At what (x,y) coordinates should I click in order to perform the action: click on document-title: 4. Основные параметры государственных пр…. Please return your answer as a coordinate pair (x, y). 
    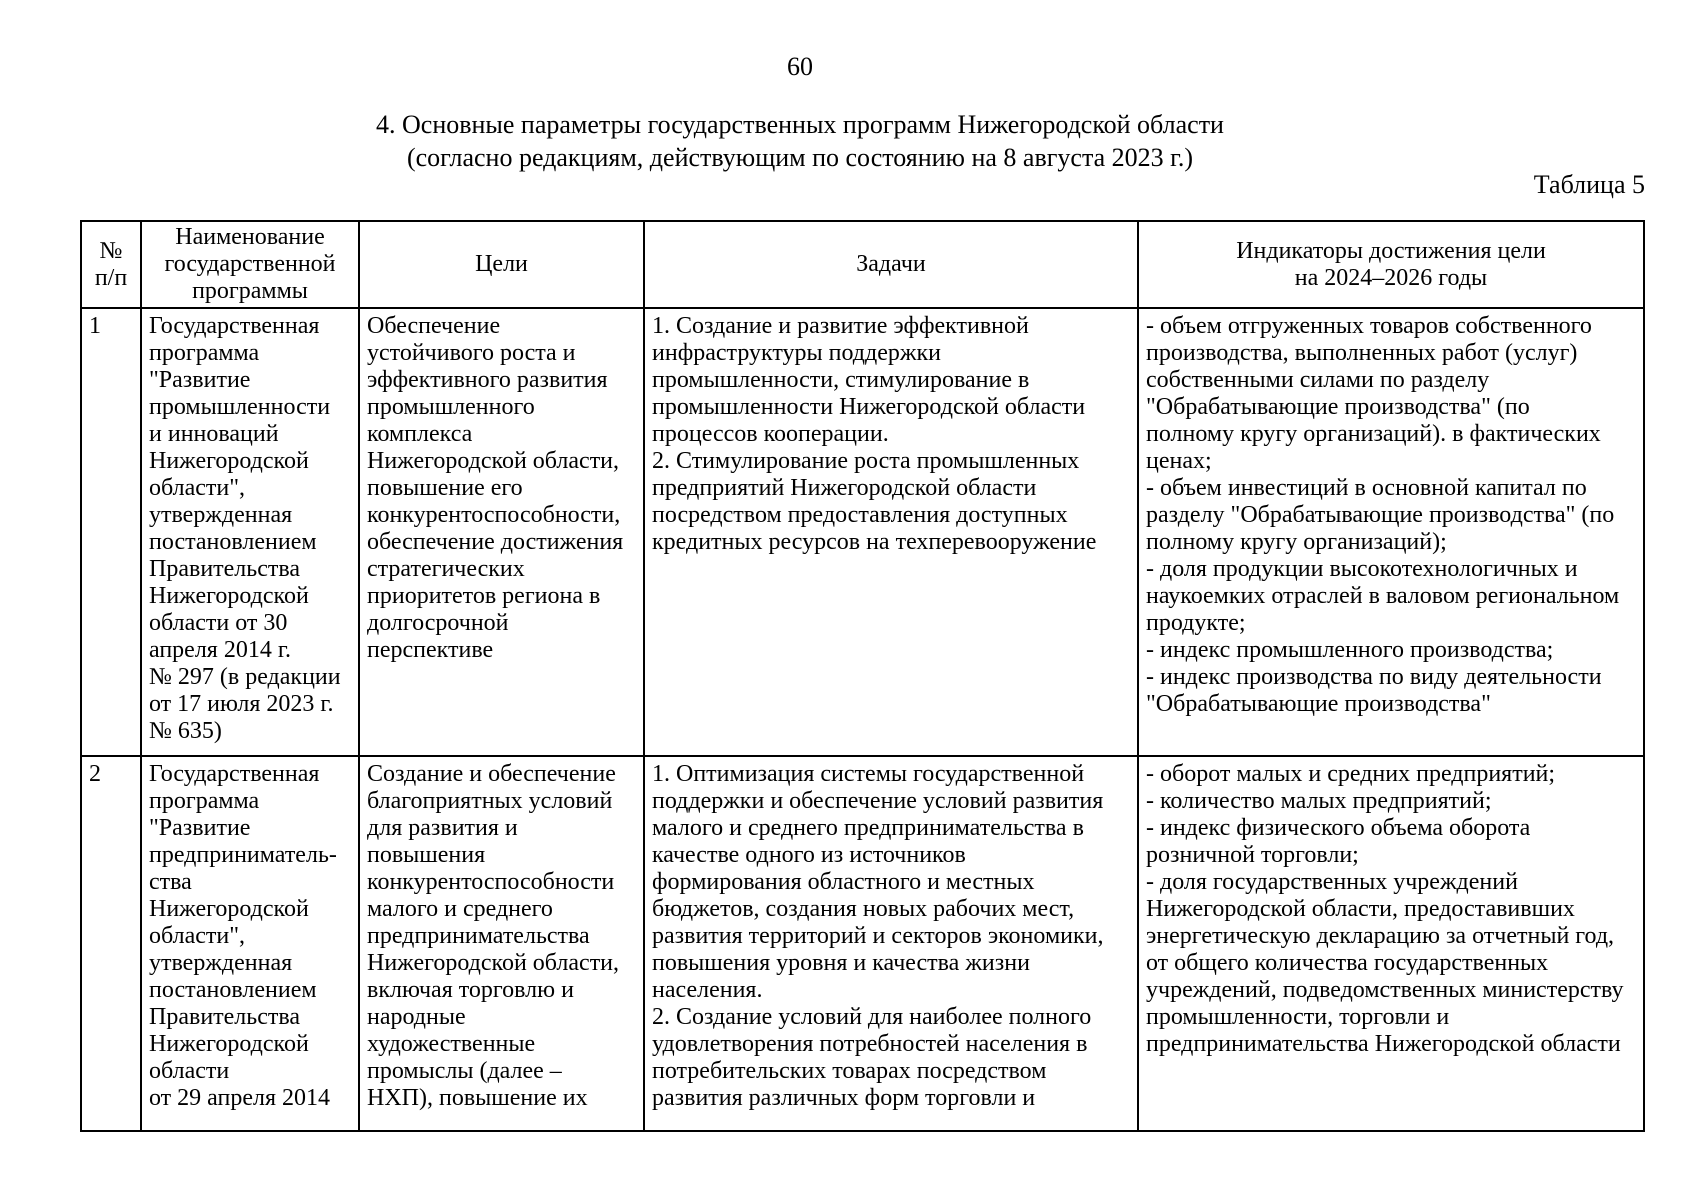
    Looking at the image, I should click on (800, 141).